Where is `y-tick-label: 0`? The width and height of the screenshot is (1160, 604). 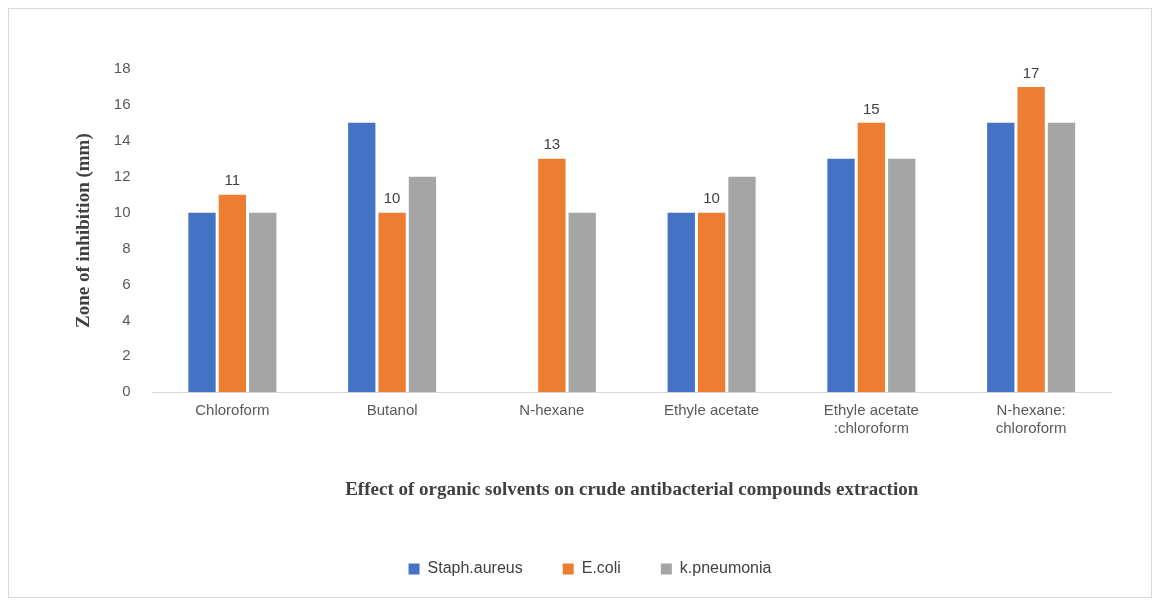 y-tick-label: 0 is located at coordinates (126, 391).